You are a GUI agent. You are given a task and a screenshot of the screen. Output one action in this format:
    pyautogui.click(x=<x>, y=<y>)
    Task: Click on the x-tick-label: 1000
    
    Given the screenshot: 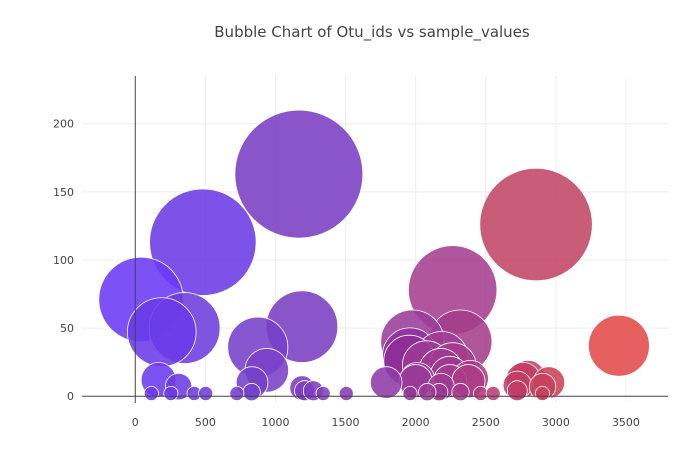 What is the action you would take?
    pyautogui.click(x=275, y=422)
    